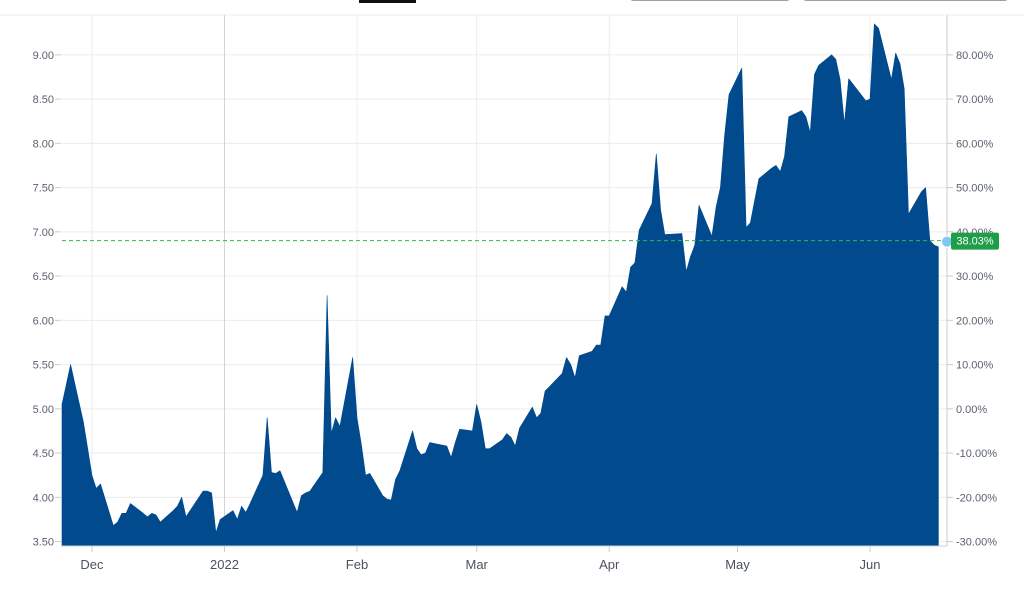 Image resolution: width=1024 pixels, height=590 pixels. What do you see at coordinates (976, 498) in the screenshot?
I see `y2-tick-label: -20.00%` at bounding box center [976, 498].